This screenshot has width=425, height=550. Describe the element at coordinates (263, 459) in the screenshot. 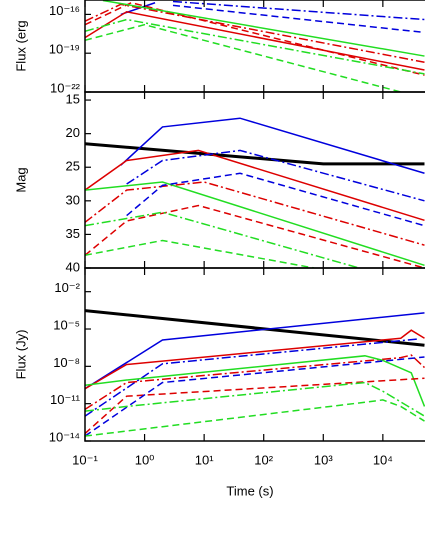

I see `x-tick-label: 10²` at that location.